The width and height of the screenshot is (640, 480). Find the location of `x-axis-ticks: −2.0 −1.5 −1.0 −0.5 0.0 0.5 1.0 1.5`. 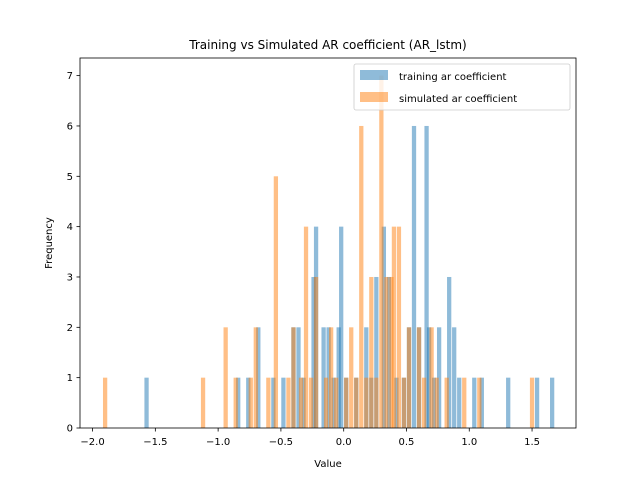

x-axis-ticks: −2.0 −1.5 −1.0 −0.5 0.0 0.5 1.0 1.5 is located at coordinates (310, 438).